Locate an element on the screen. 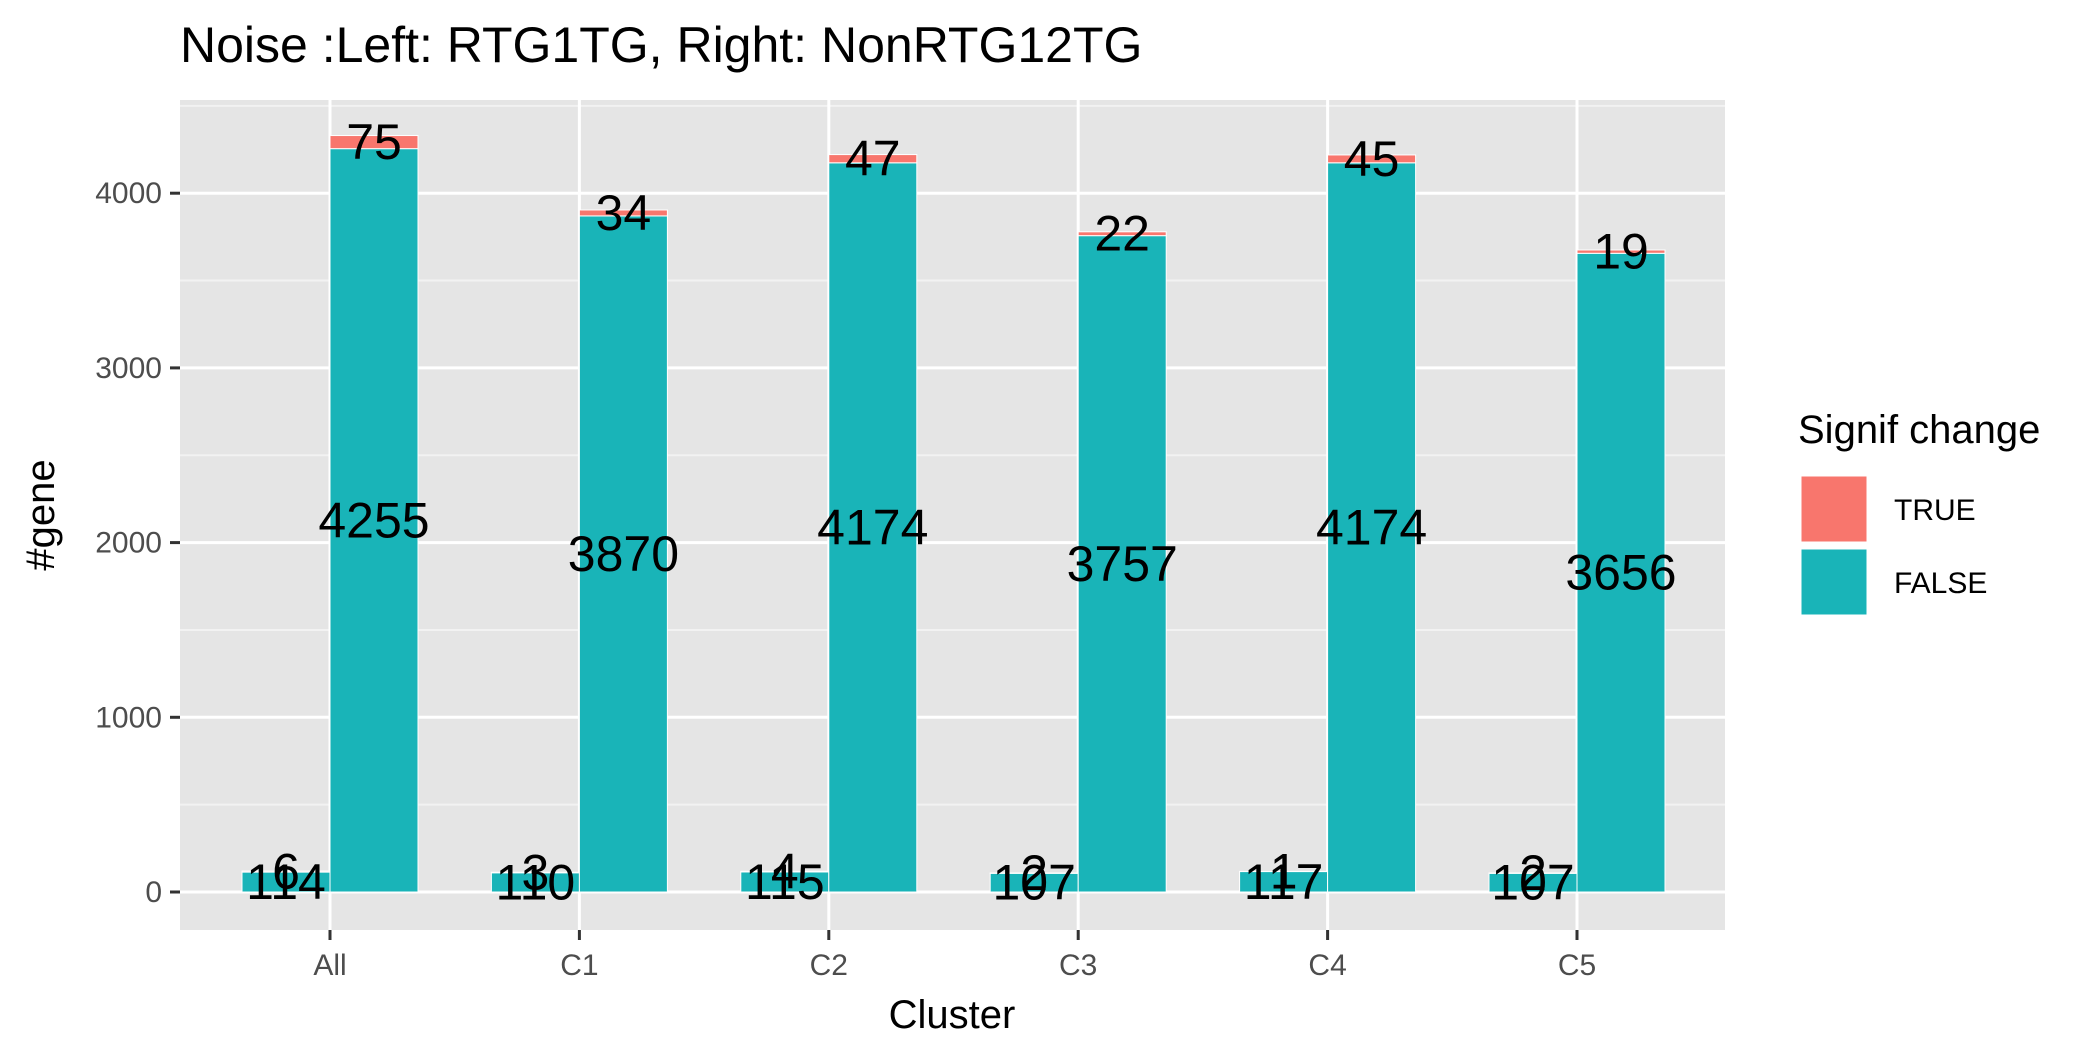  bar-label-false-right: 3757 is located at coordinates (1122, 564).